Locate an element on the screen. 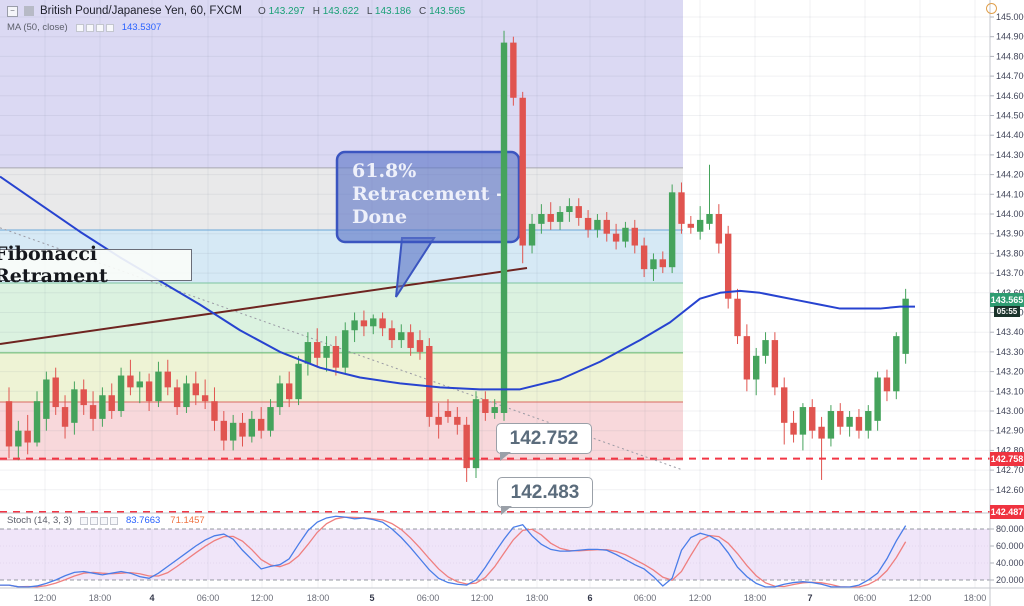 The image size is (1024, 606). price-axis-label: 143.700 is located at coordinates (1010, 273).